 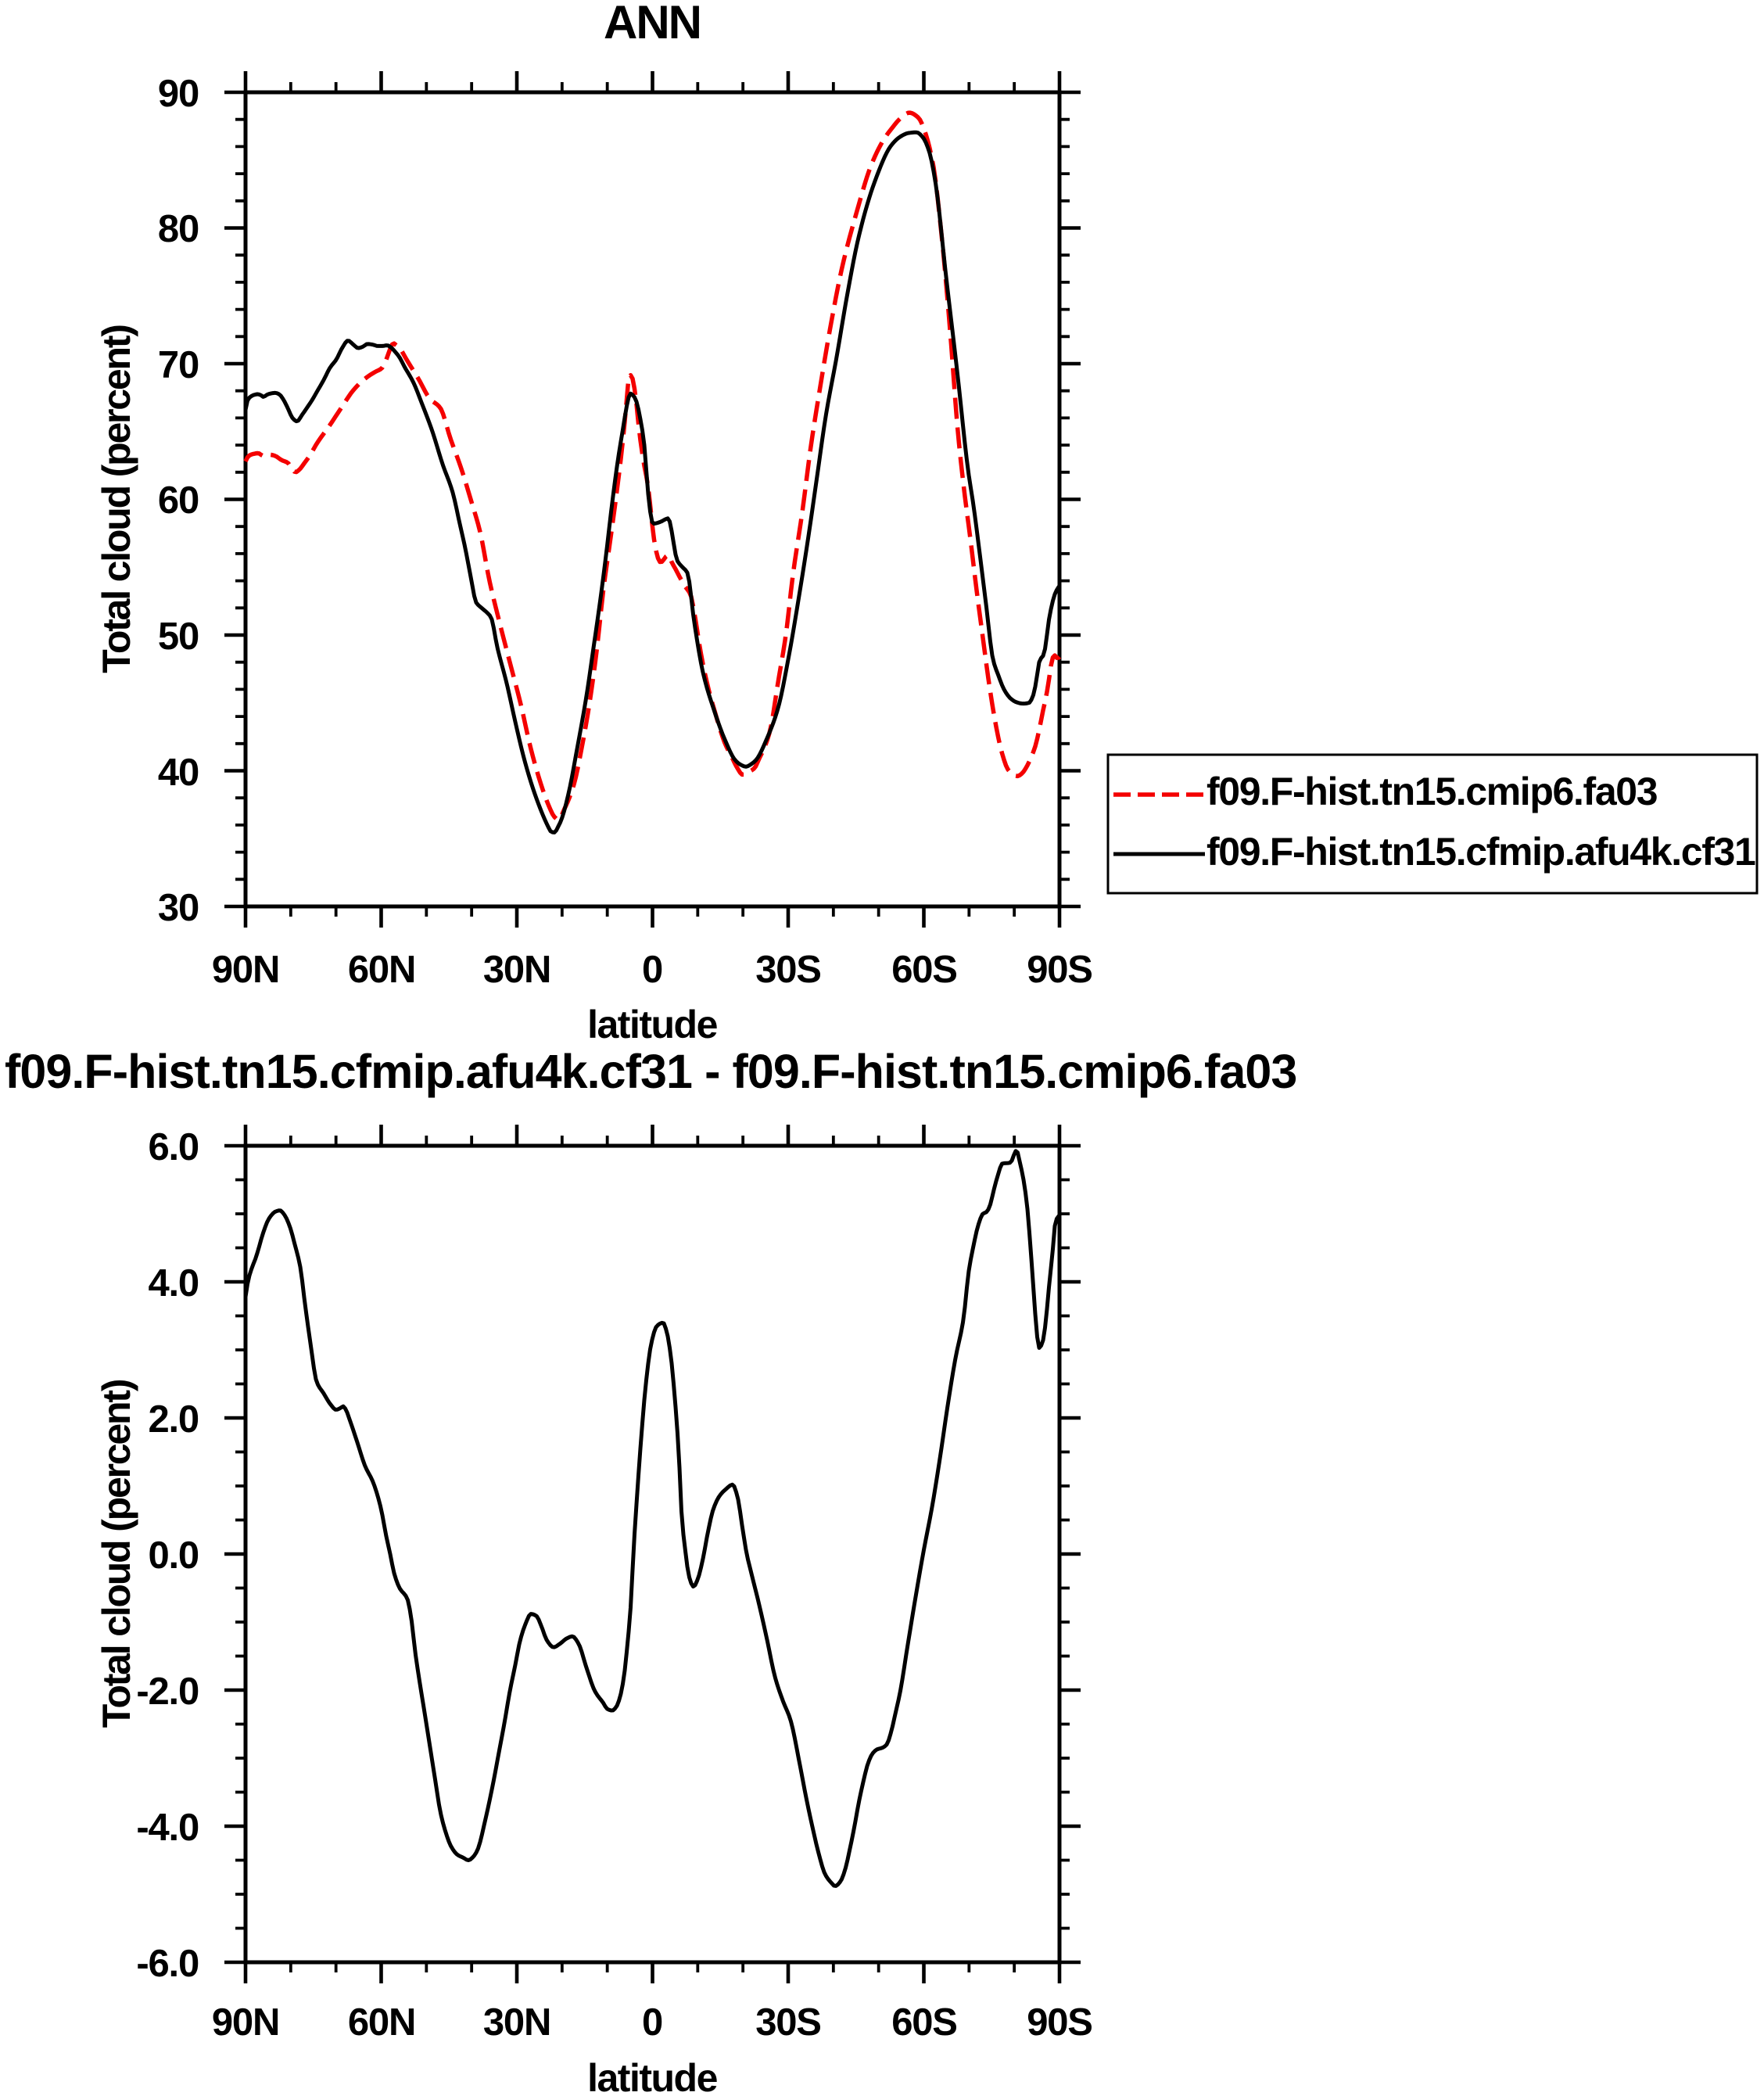 What do you see at coordinates (178, 773) in the screenshot?
I see `svg-text: 40` at bounding box center [178, 773].